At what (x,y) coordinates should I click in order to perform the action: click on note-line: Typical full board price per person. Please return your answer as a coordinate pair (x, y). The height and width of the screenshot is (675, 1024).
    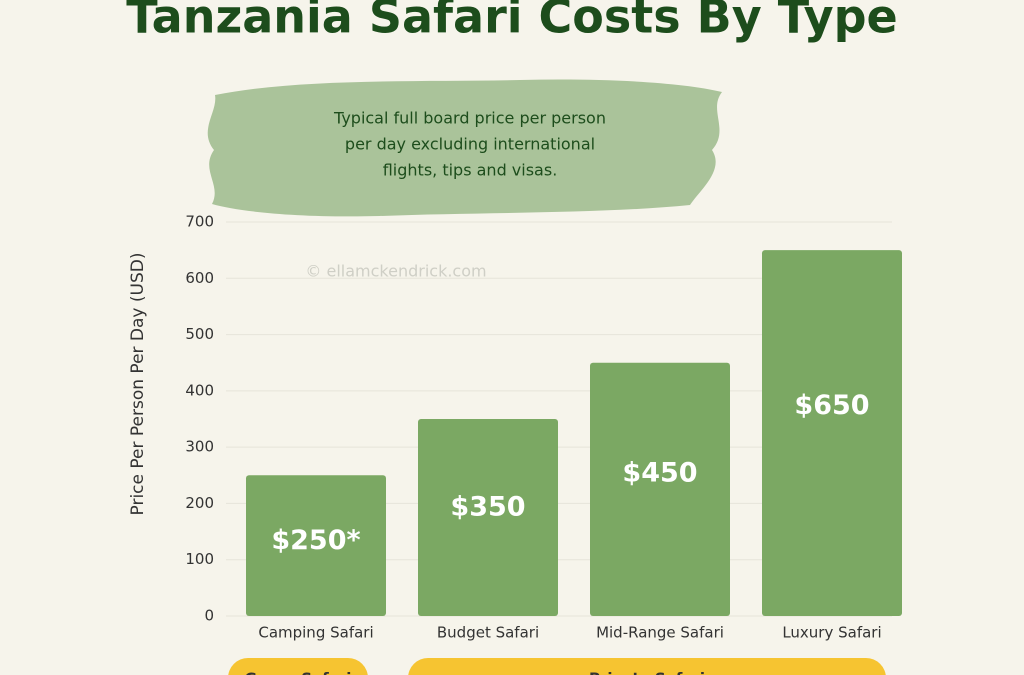
    Looking at the image, I should click on (469, 118).